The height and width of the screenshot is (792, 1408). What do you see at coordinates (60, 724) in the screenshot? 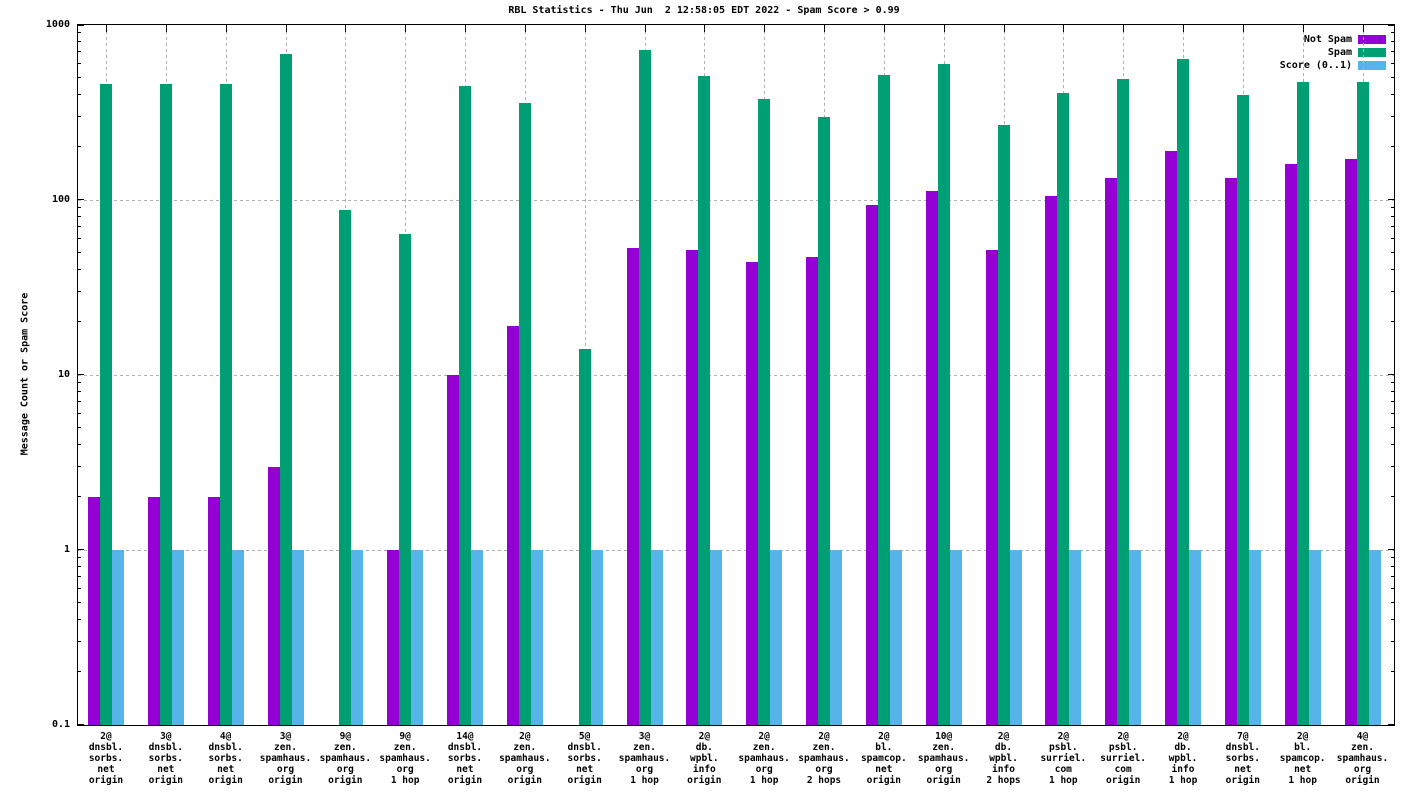
I see `y-tick-label: 0.1` at bounding box center [60, 724].